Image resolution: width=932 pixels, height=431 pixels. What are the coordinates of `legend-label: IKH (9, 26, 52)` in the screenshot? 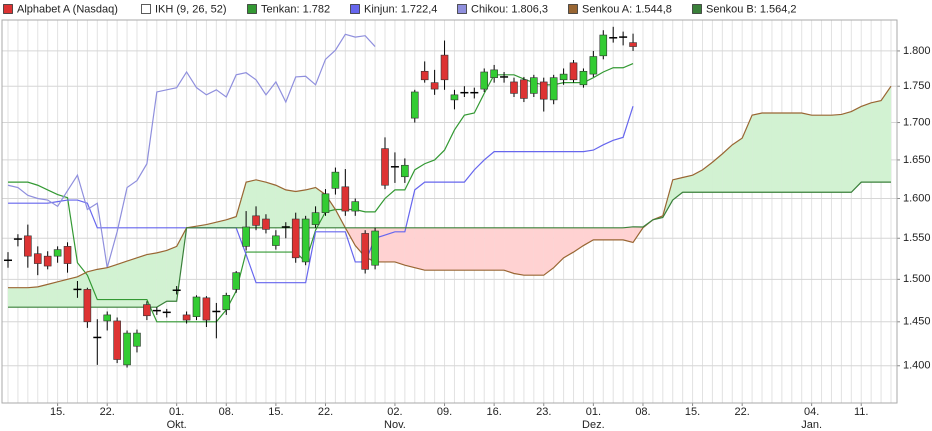 It's located at (191, 9).